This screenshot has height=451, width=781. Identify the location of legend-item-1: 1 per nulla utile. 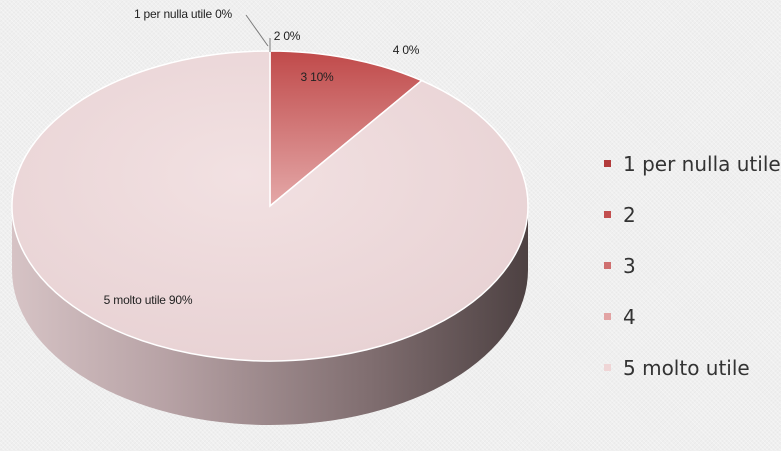
(692, 163).